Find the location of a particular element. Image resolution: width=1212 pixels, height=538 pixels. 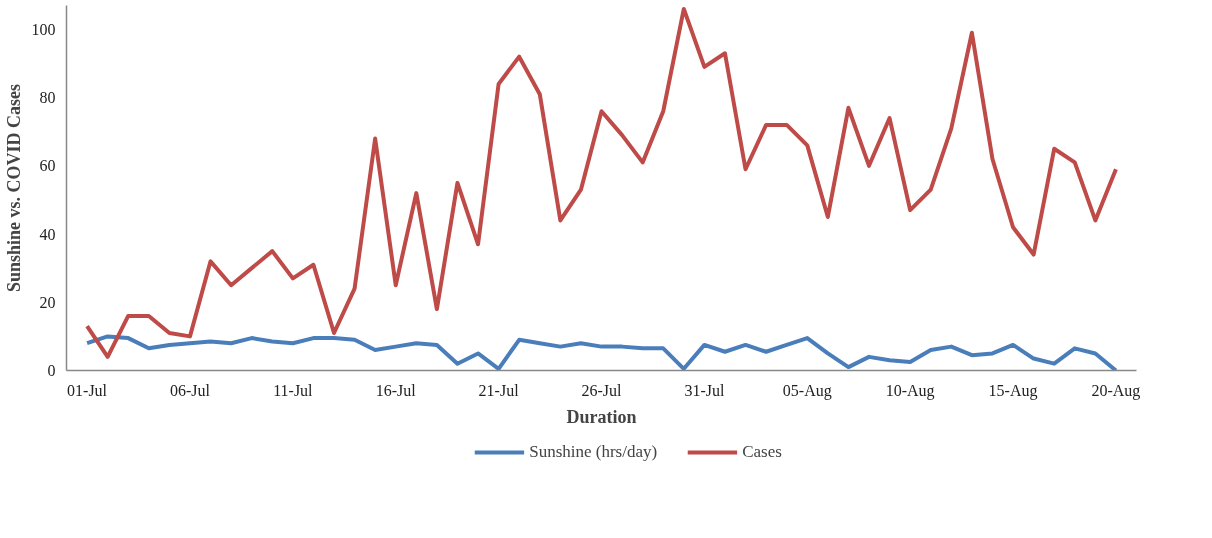

y-tick-label: 40 is located at coordinates (47, 234).